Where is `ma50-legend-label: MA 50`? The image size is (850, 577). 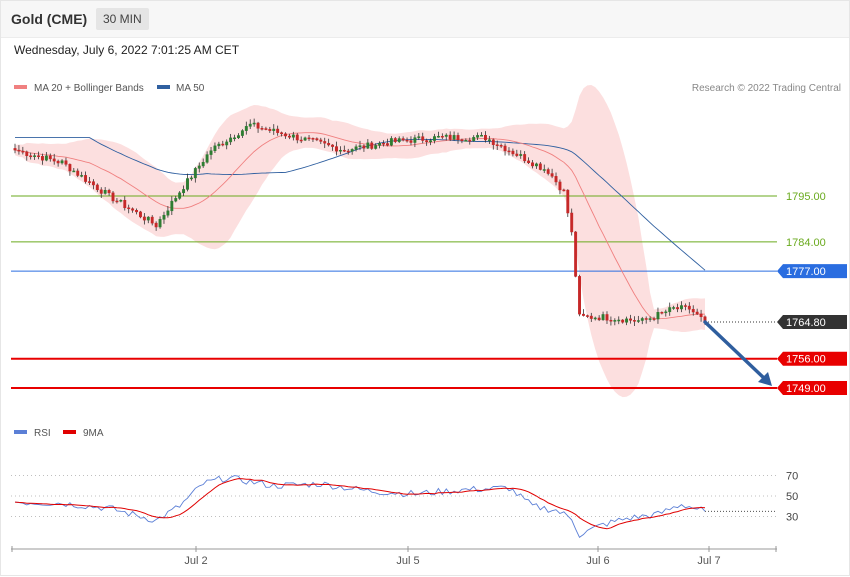 ma50-legend-label: MA 50 is located at coordinates (190, 88).